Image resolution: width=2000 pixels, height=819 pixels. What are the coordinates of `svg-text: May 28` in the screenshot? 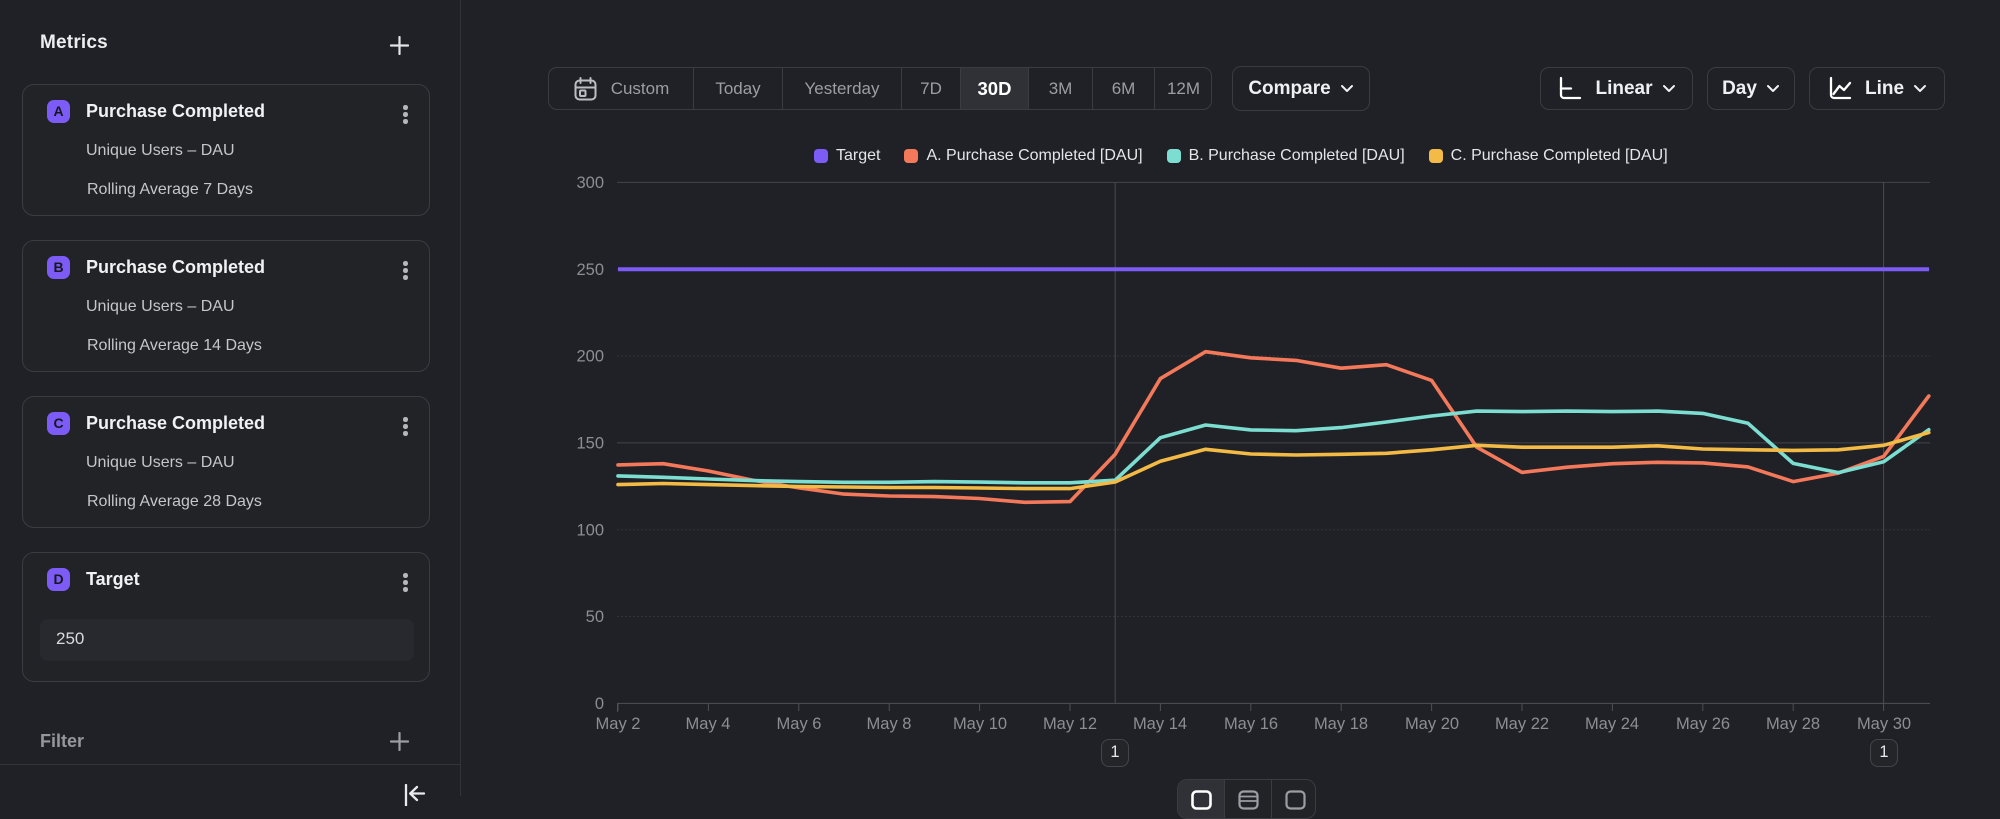 It's located at (1793, 724).